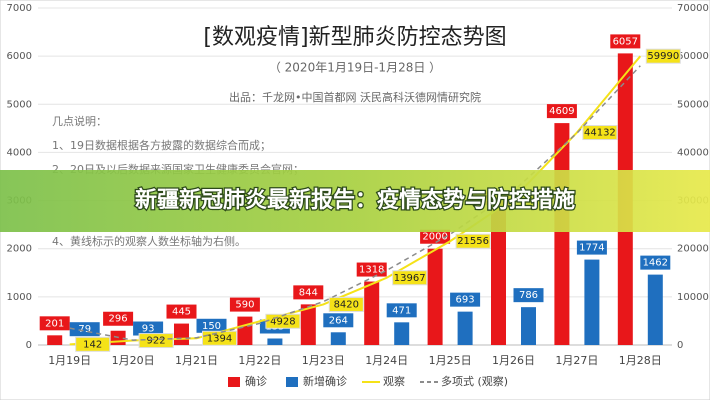 The image size is (710, 400). What do you see at coordinates (693, 297) in the screenshot?
I see `y2-tick-label: 10000` at bounding box center [693, 297].